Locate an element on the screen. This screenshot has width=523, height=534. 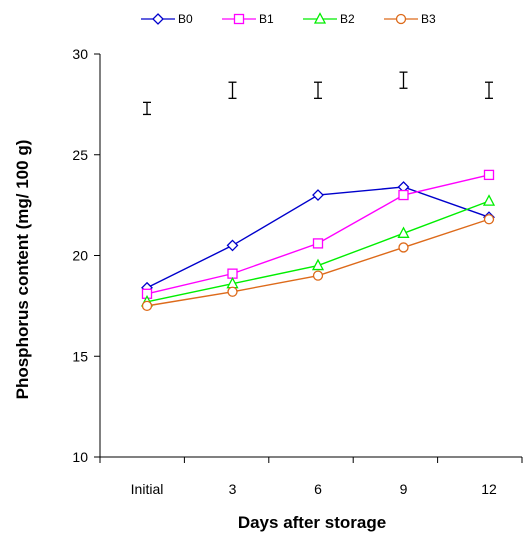
legend-item: B2 is located at coordinates (329, 19).